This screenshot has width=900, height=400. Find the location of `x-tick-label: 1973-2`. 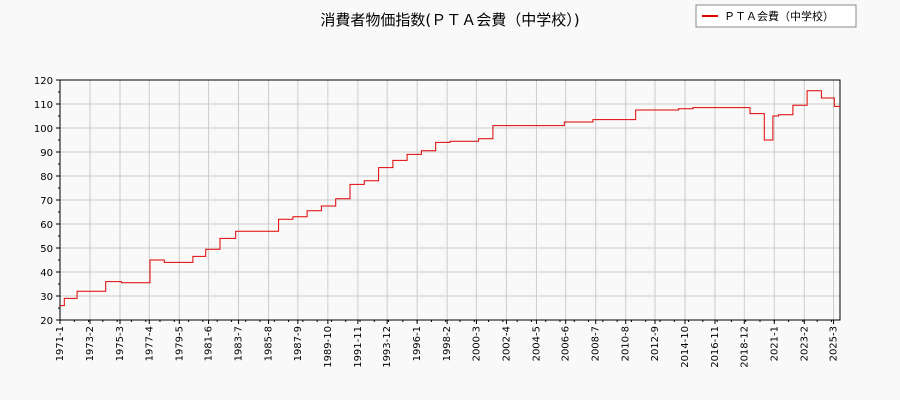

x-tick-label: 1973-2 is located at coordinates (90, 343).